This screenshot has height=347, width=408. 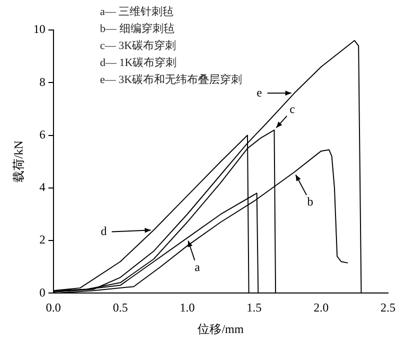 What do you see at coordinates (310, 201) in the screenshot?
I see `legend-label: b` at bounding box center [310, 201].